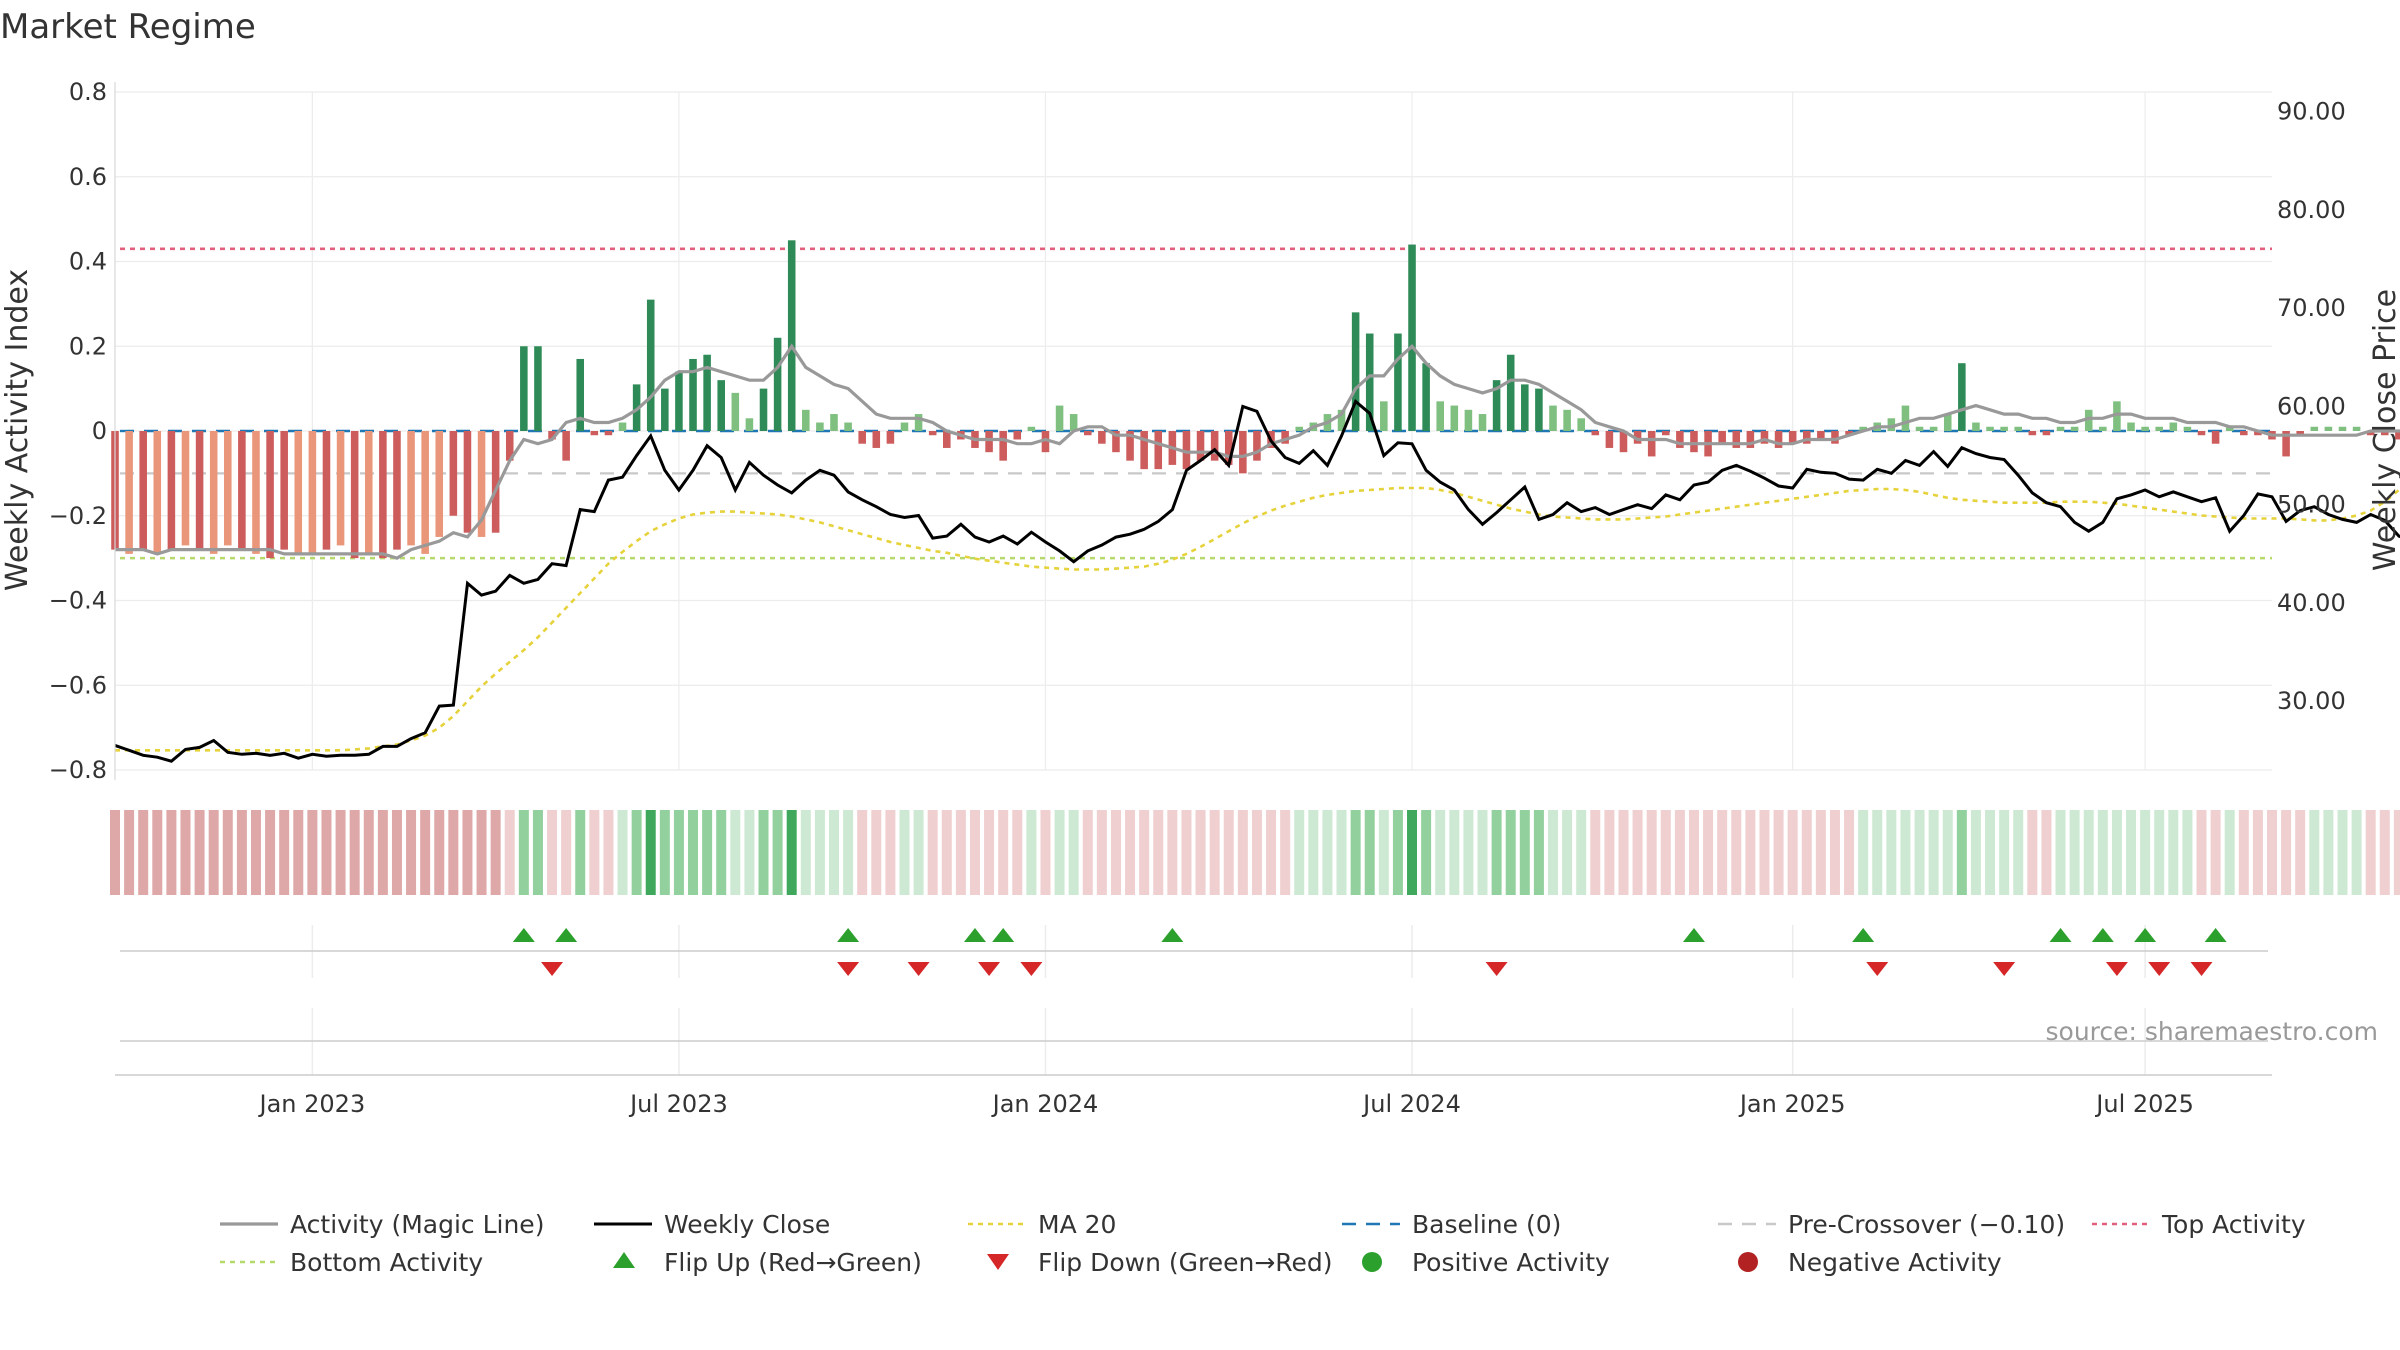  What do you see at coordinates (1511, 1262) in the screenshot?
I see `legend-label: Positive Activity` at bounding box center [1511, 1262].